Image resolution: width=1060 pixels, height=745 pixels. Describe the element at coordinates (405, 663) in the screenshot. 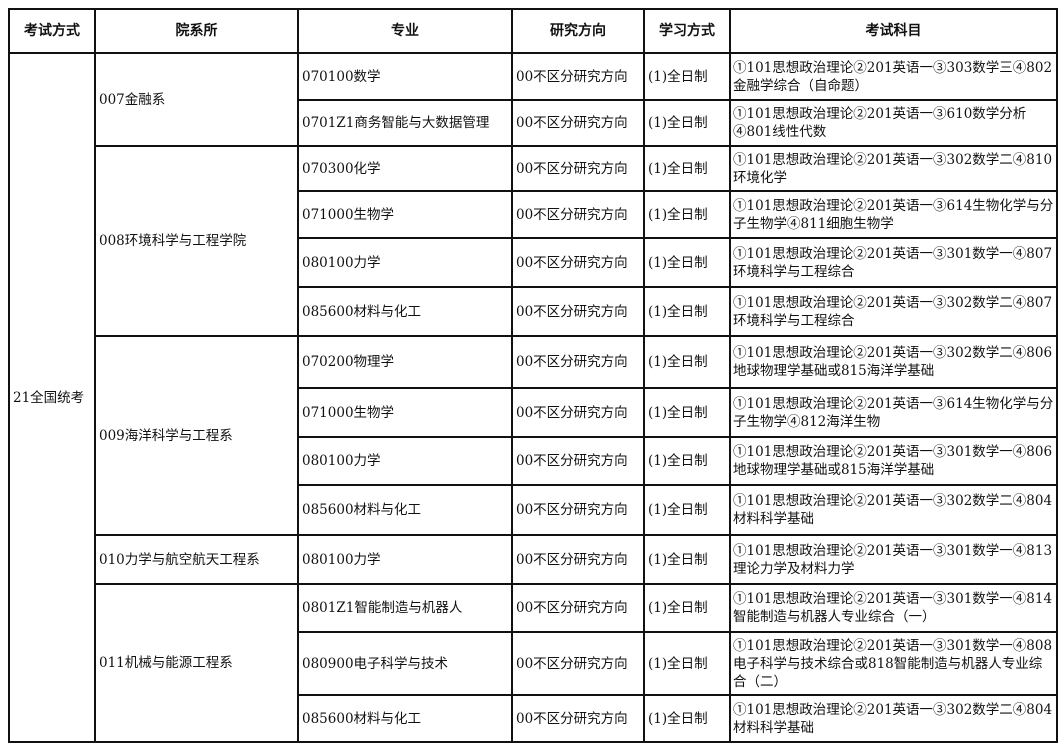

I see `major-cell: 080900电子科学与技术` at that location.